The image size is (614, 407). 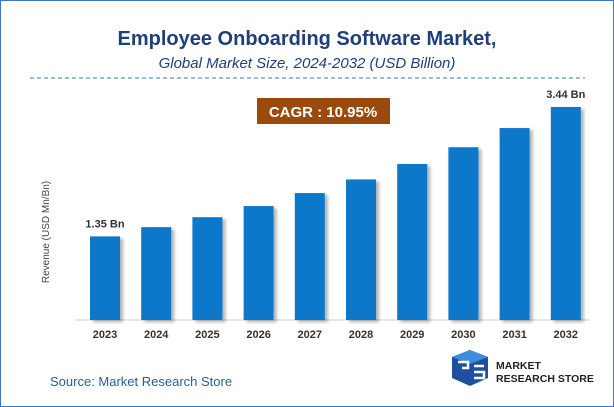 What do you see at coordinates (207, 268) in the screenshot?
I see `bar-2025` at bounding box center [207, 268].